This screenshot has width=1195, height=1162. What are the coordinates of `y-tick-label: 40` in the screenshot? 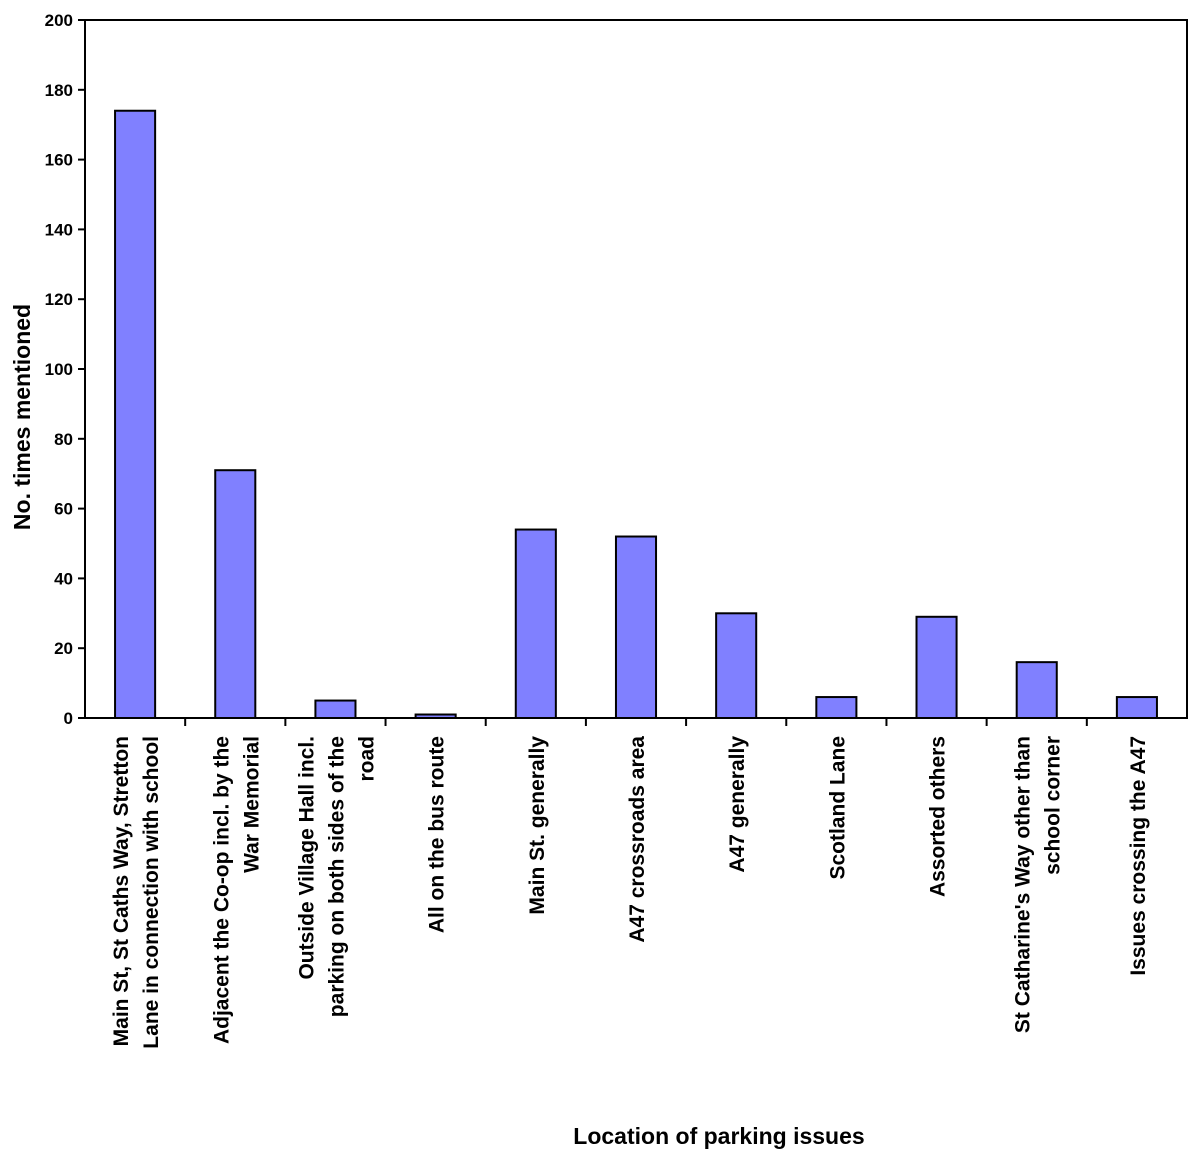 It's located at (63, 578).